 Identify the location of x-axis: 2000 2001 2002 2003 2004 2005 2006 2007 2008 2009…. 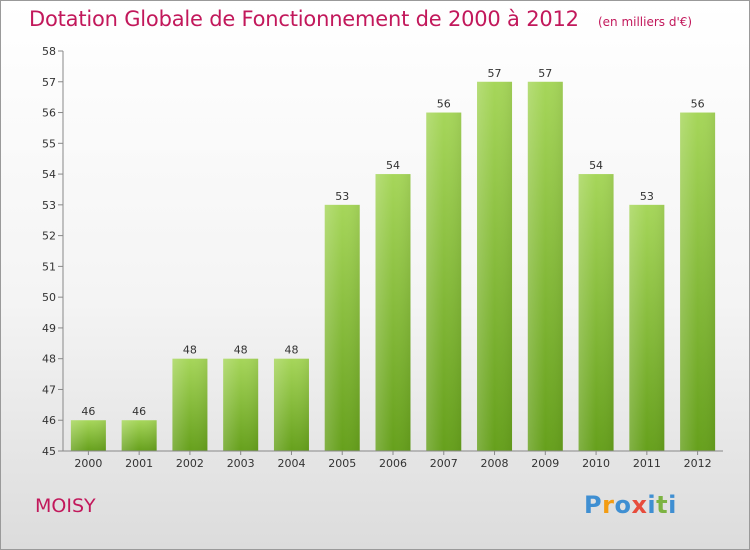
(393, 460).